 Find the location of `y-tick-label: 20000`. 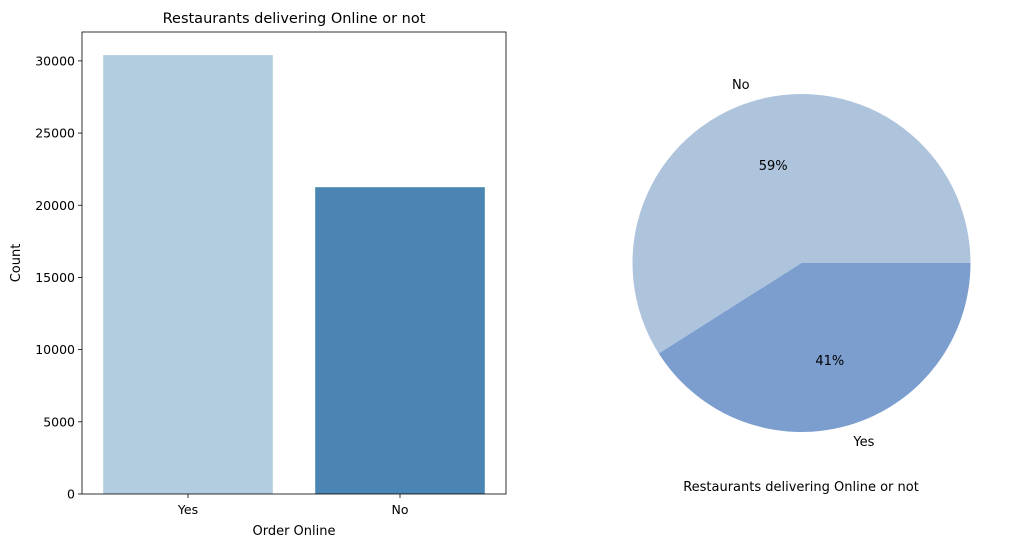

y-tick-label: 20000 is located at coordinates (55, 205).